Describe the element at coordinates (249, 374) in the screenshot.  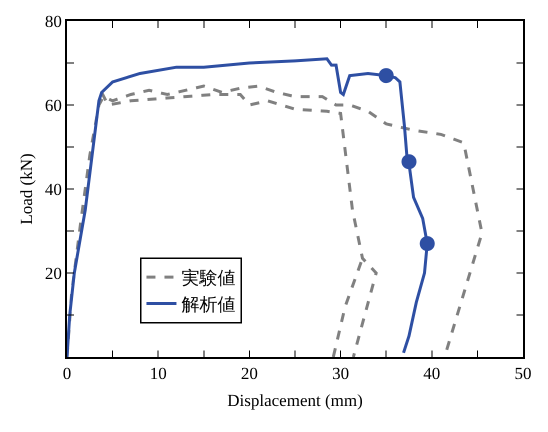
I see `x-tick-label: 20` at that location.